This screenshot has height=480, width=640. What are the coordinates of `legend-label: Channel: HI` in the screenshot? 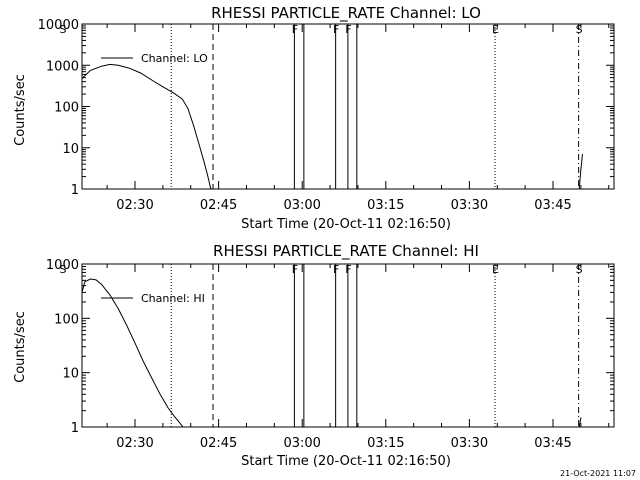 It's located at (173, 298).